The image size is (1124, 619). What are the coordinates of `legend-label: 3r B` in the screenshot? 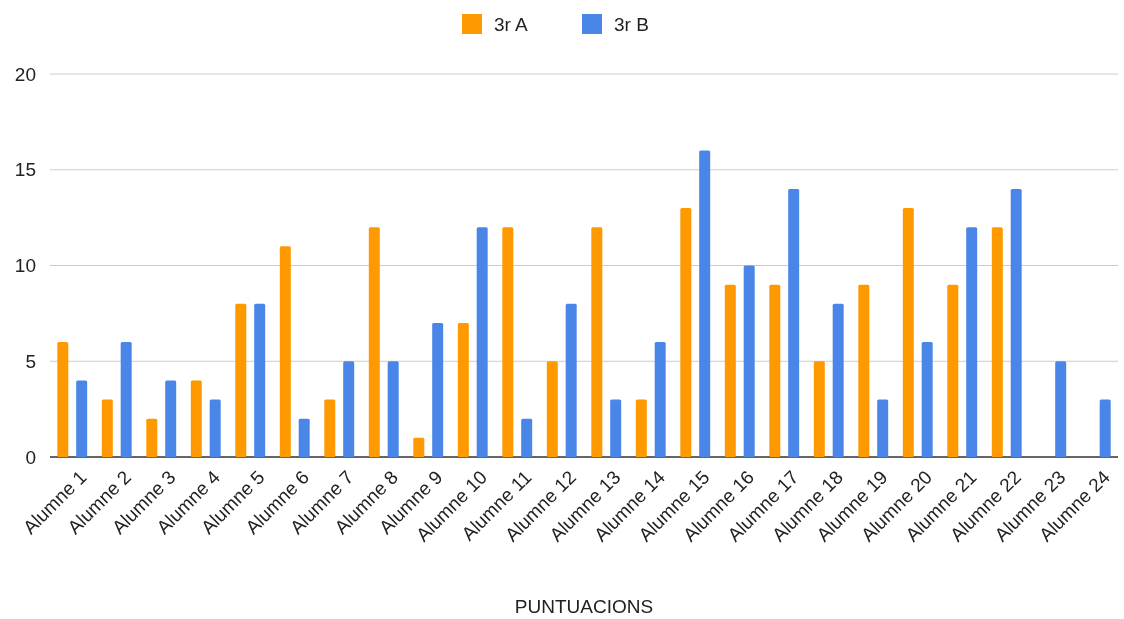 It's located at (631, 24).